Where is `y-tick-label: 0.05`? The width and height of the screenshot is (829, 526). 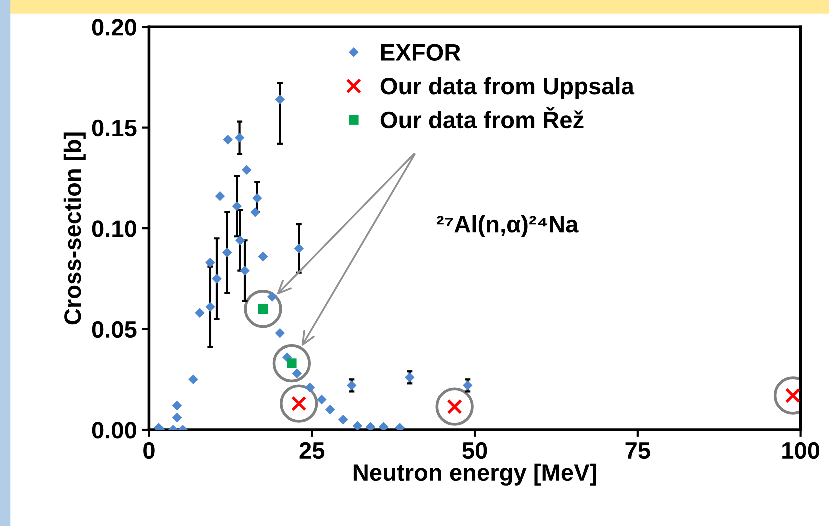 y-tick-label: 0.05 is located at coordinates (114, 329).